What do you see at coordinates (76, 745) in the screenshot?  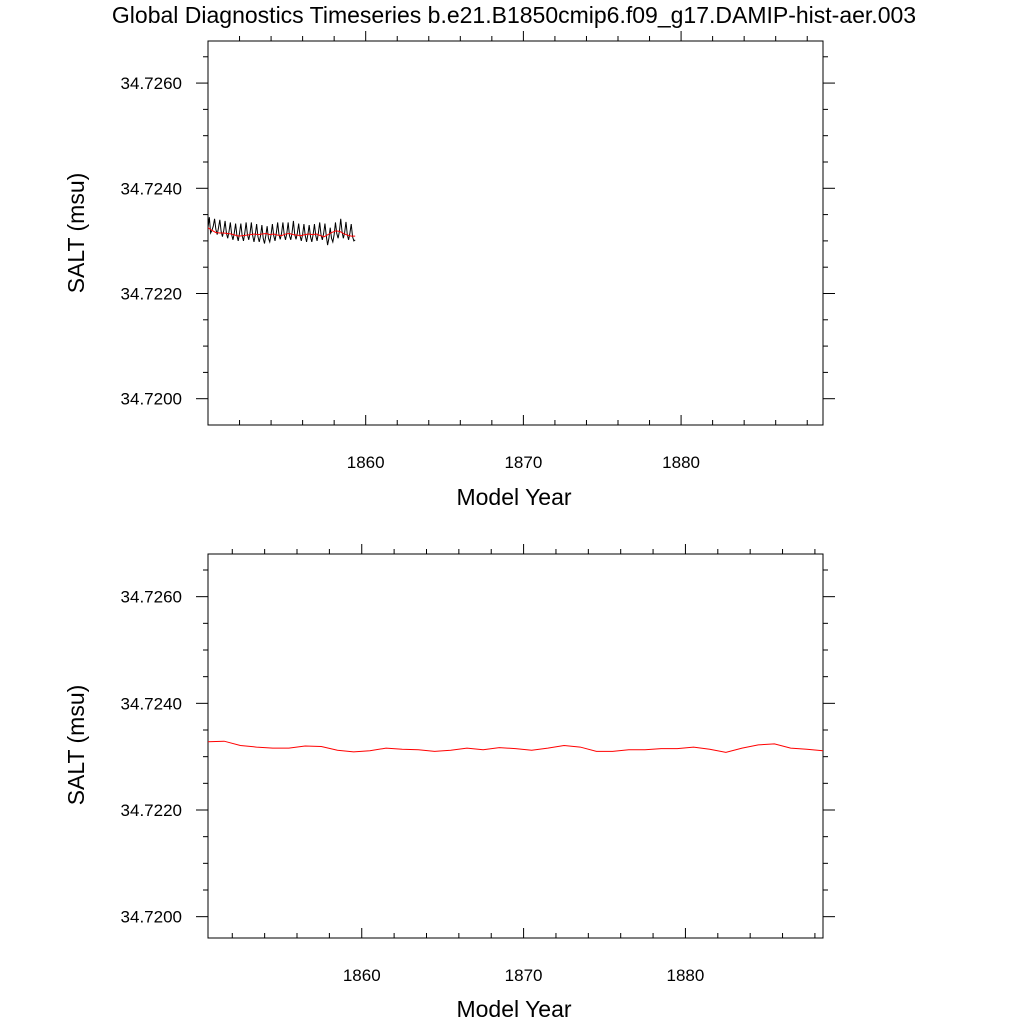 I see `bottom-y-axis-label: SALT (msu)` at bounding box center [76, 745].